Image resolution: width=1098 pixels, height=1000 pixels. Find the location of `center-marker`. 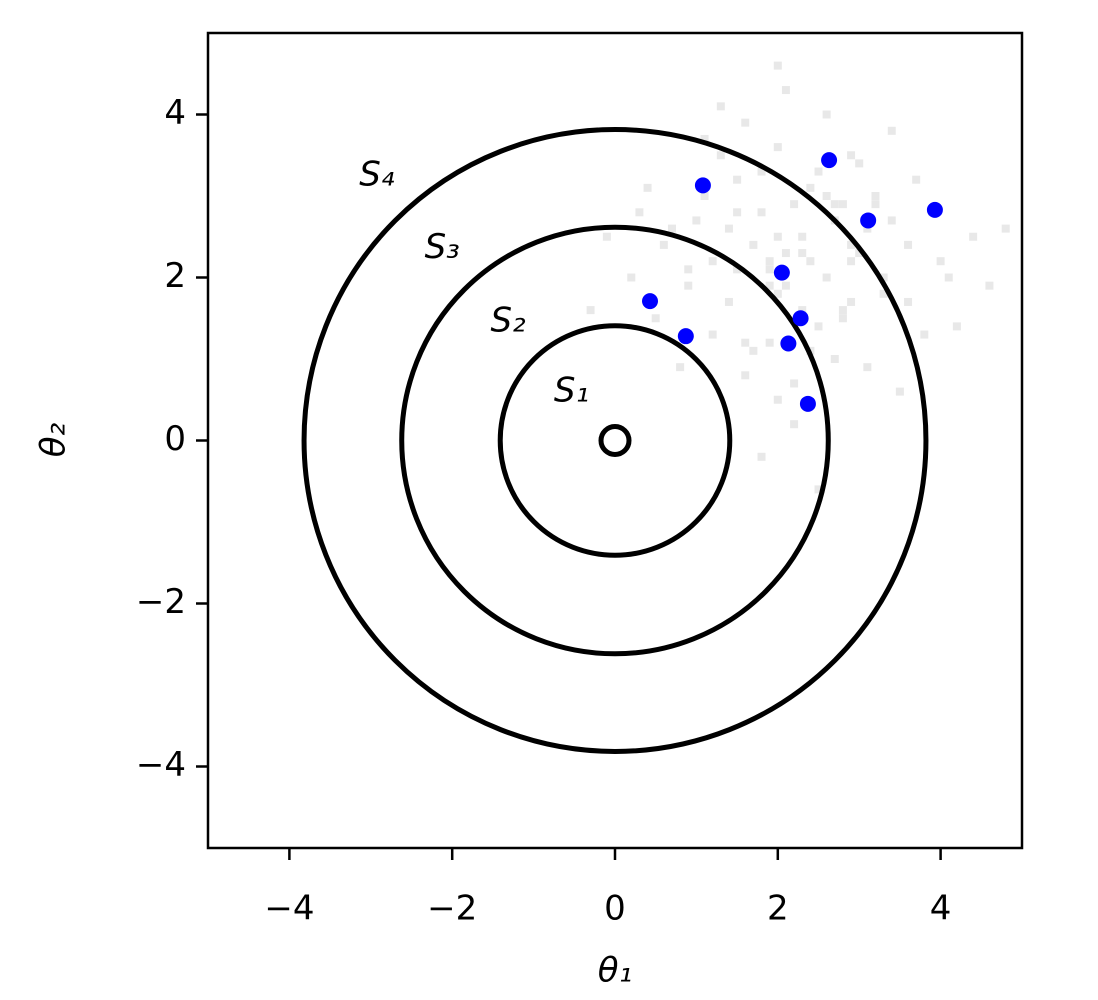

center-marker is located at coordinates (615, 440).